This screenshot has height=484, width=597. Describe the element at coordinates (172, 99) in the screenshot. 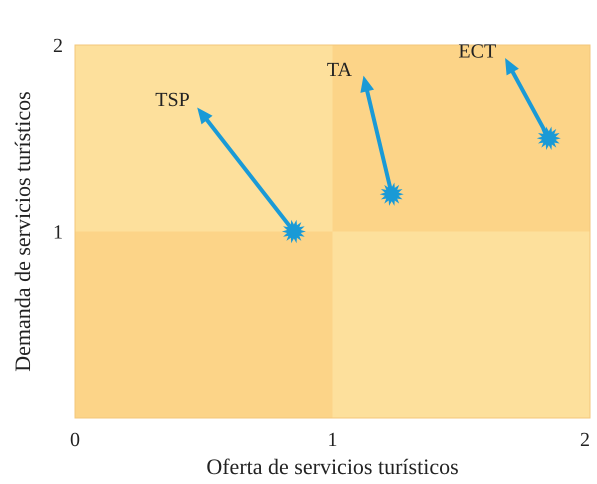

I see `annotation: TSP` at that location.